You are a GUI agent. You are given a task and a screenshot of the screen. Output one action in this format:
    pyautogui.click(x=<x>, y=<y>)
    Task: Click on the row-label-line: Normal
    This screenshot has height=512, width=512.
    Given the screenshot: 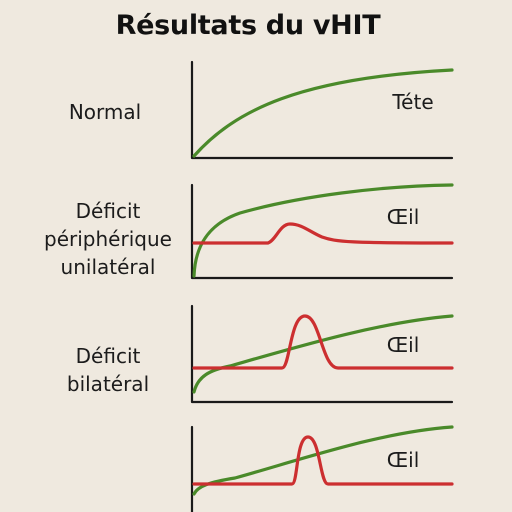 What is the action you would take?
    pyautogui.click(x=105, y=112)
    